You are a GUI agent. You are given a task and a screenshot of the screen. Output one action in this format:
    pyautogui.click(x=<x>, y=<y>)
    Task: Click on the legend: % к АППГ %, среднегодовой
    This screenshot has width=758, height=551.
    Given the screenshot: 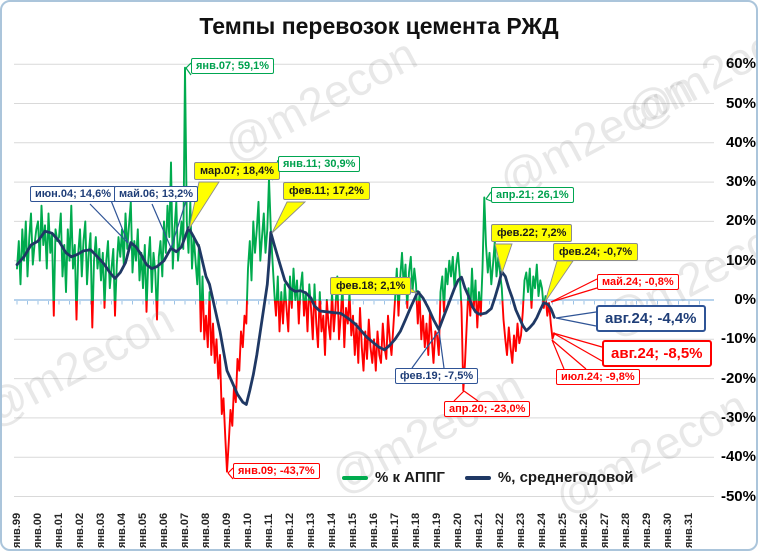 What is the action you would take?
    pyautogui.click(x=487, y=477)
    